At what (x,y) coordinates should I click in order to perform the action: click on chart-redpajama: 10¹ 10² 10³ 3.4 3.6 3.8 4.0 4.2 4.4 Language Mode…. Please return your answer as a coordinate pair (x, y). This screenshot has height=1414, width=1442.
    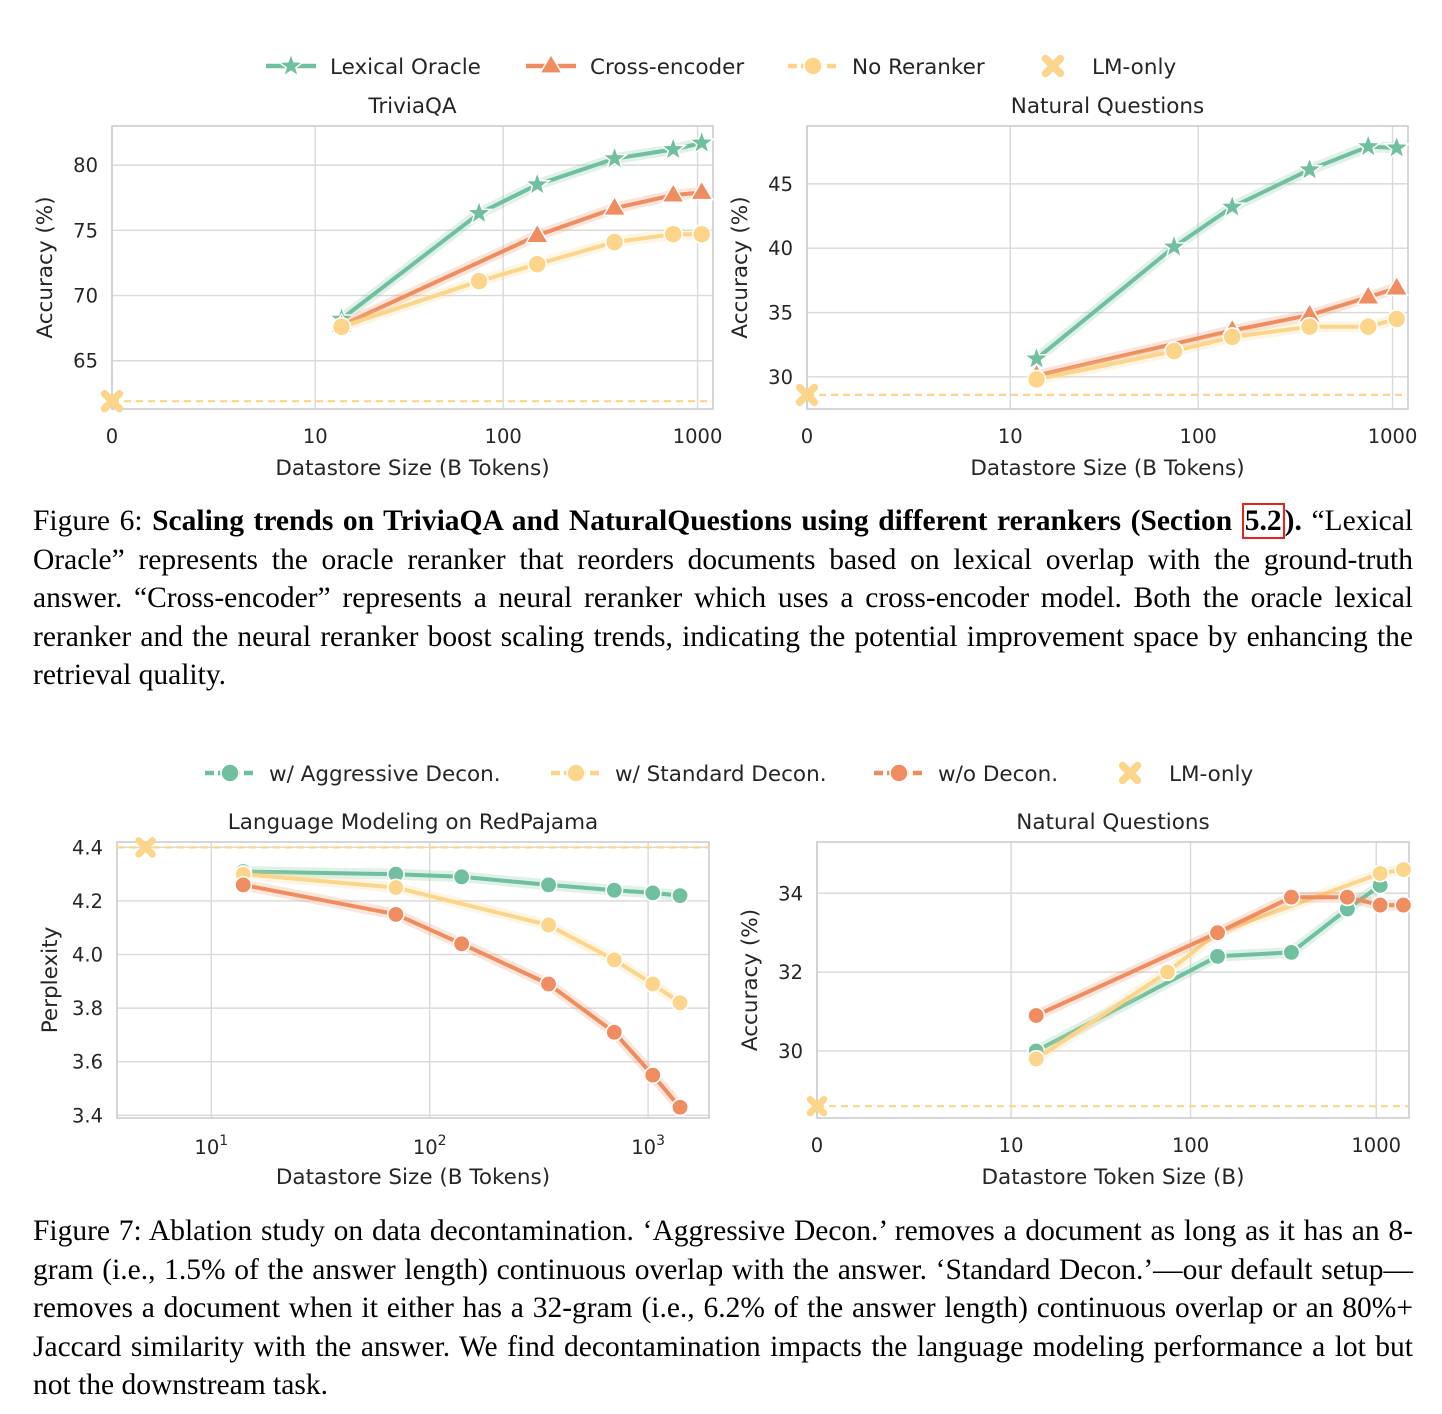
    Looking at the image, I should click on (374, 1000).